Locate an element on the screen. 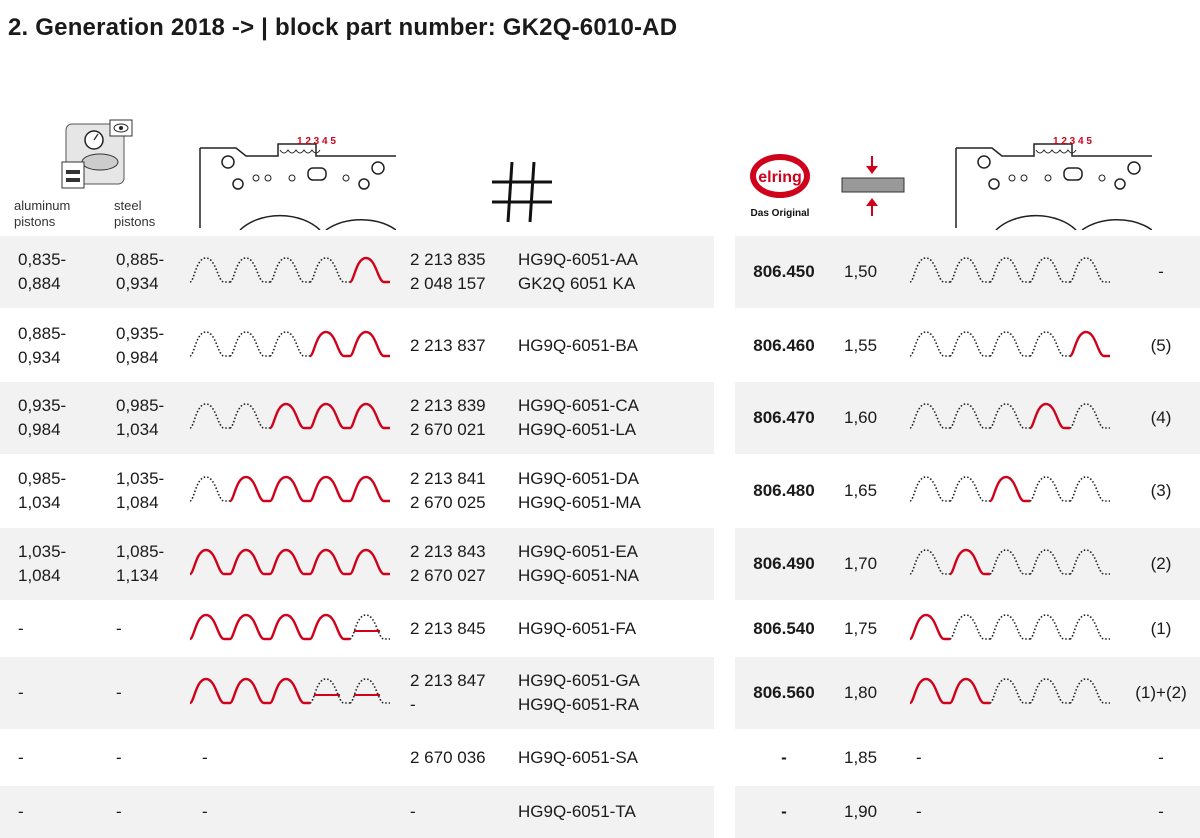 The width and height of the screenshot is (1200, 838). measuring-icon is located at coordinates (97, 154).